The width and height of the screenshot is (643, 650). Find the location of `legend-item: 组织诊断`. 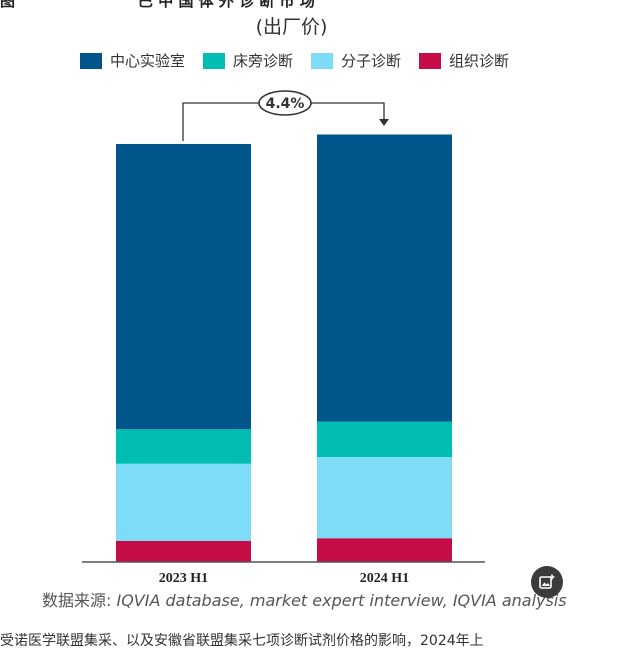

legend-item: 组织诊断 is located at coordinates (464, 60).